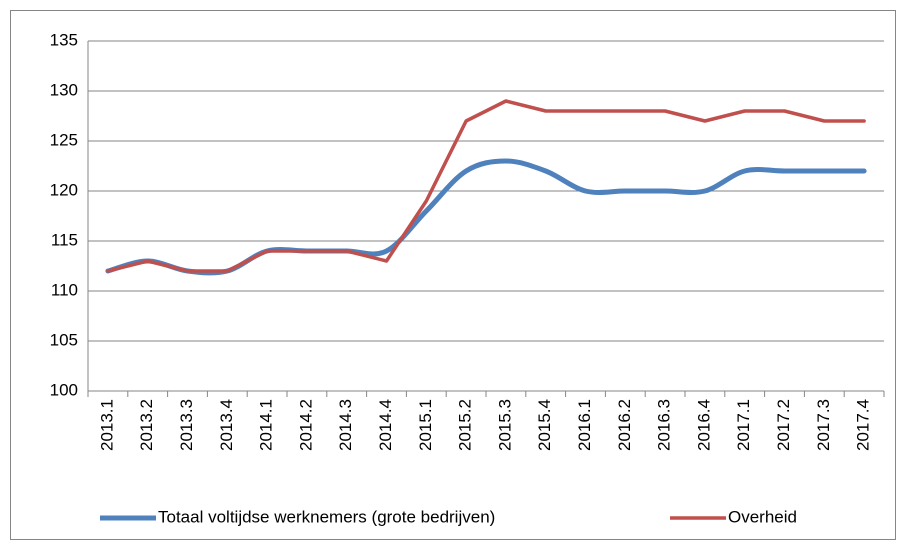  What do you see at coordinates (64, 39) in the screenshot?
I see `y-tick-label: 135` at bounding box center [64, 39].